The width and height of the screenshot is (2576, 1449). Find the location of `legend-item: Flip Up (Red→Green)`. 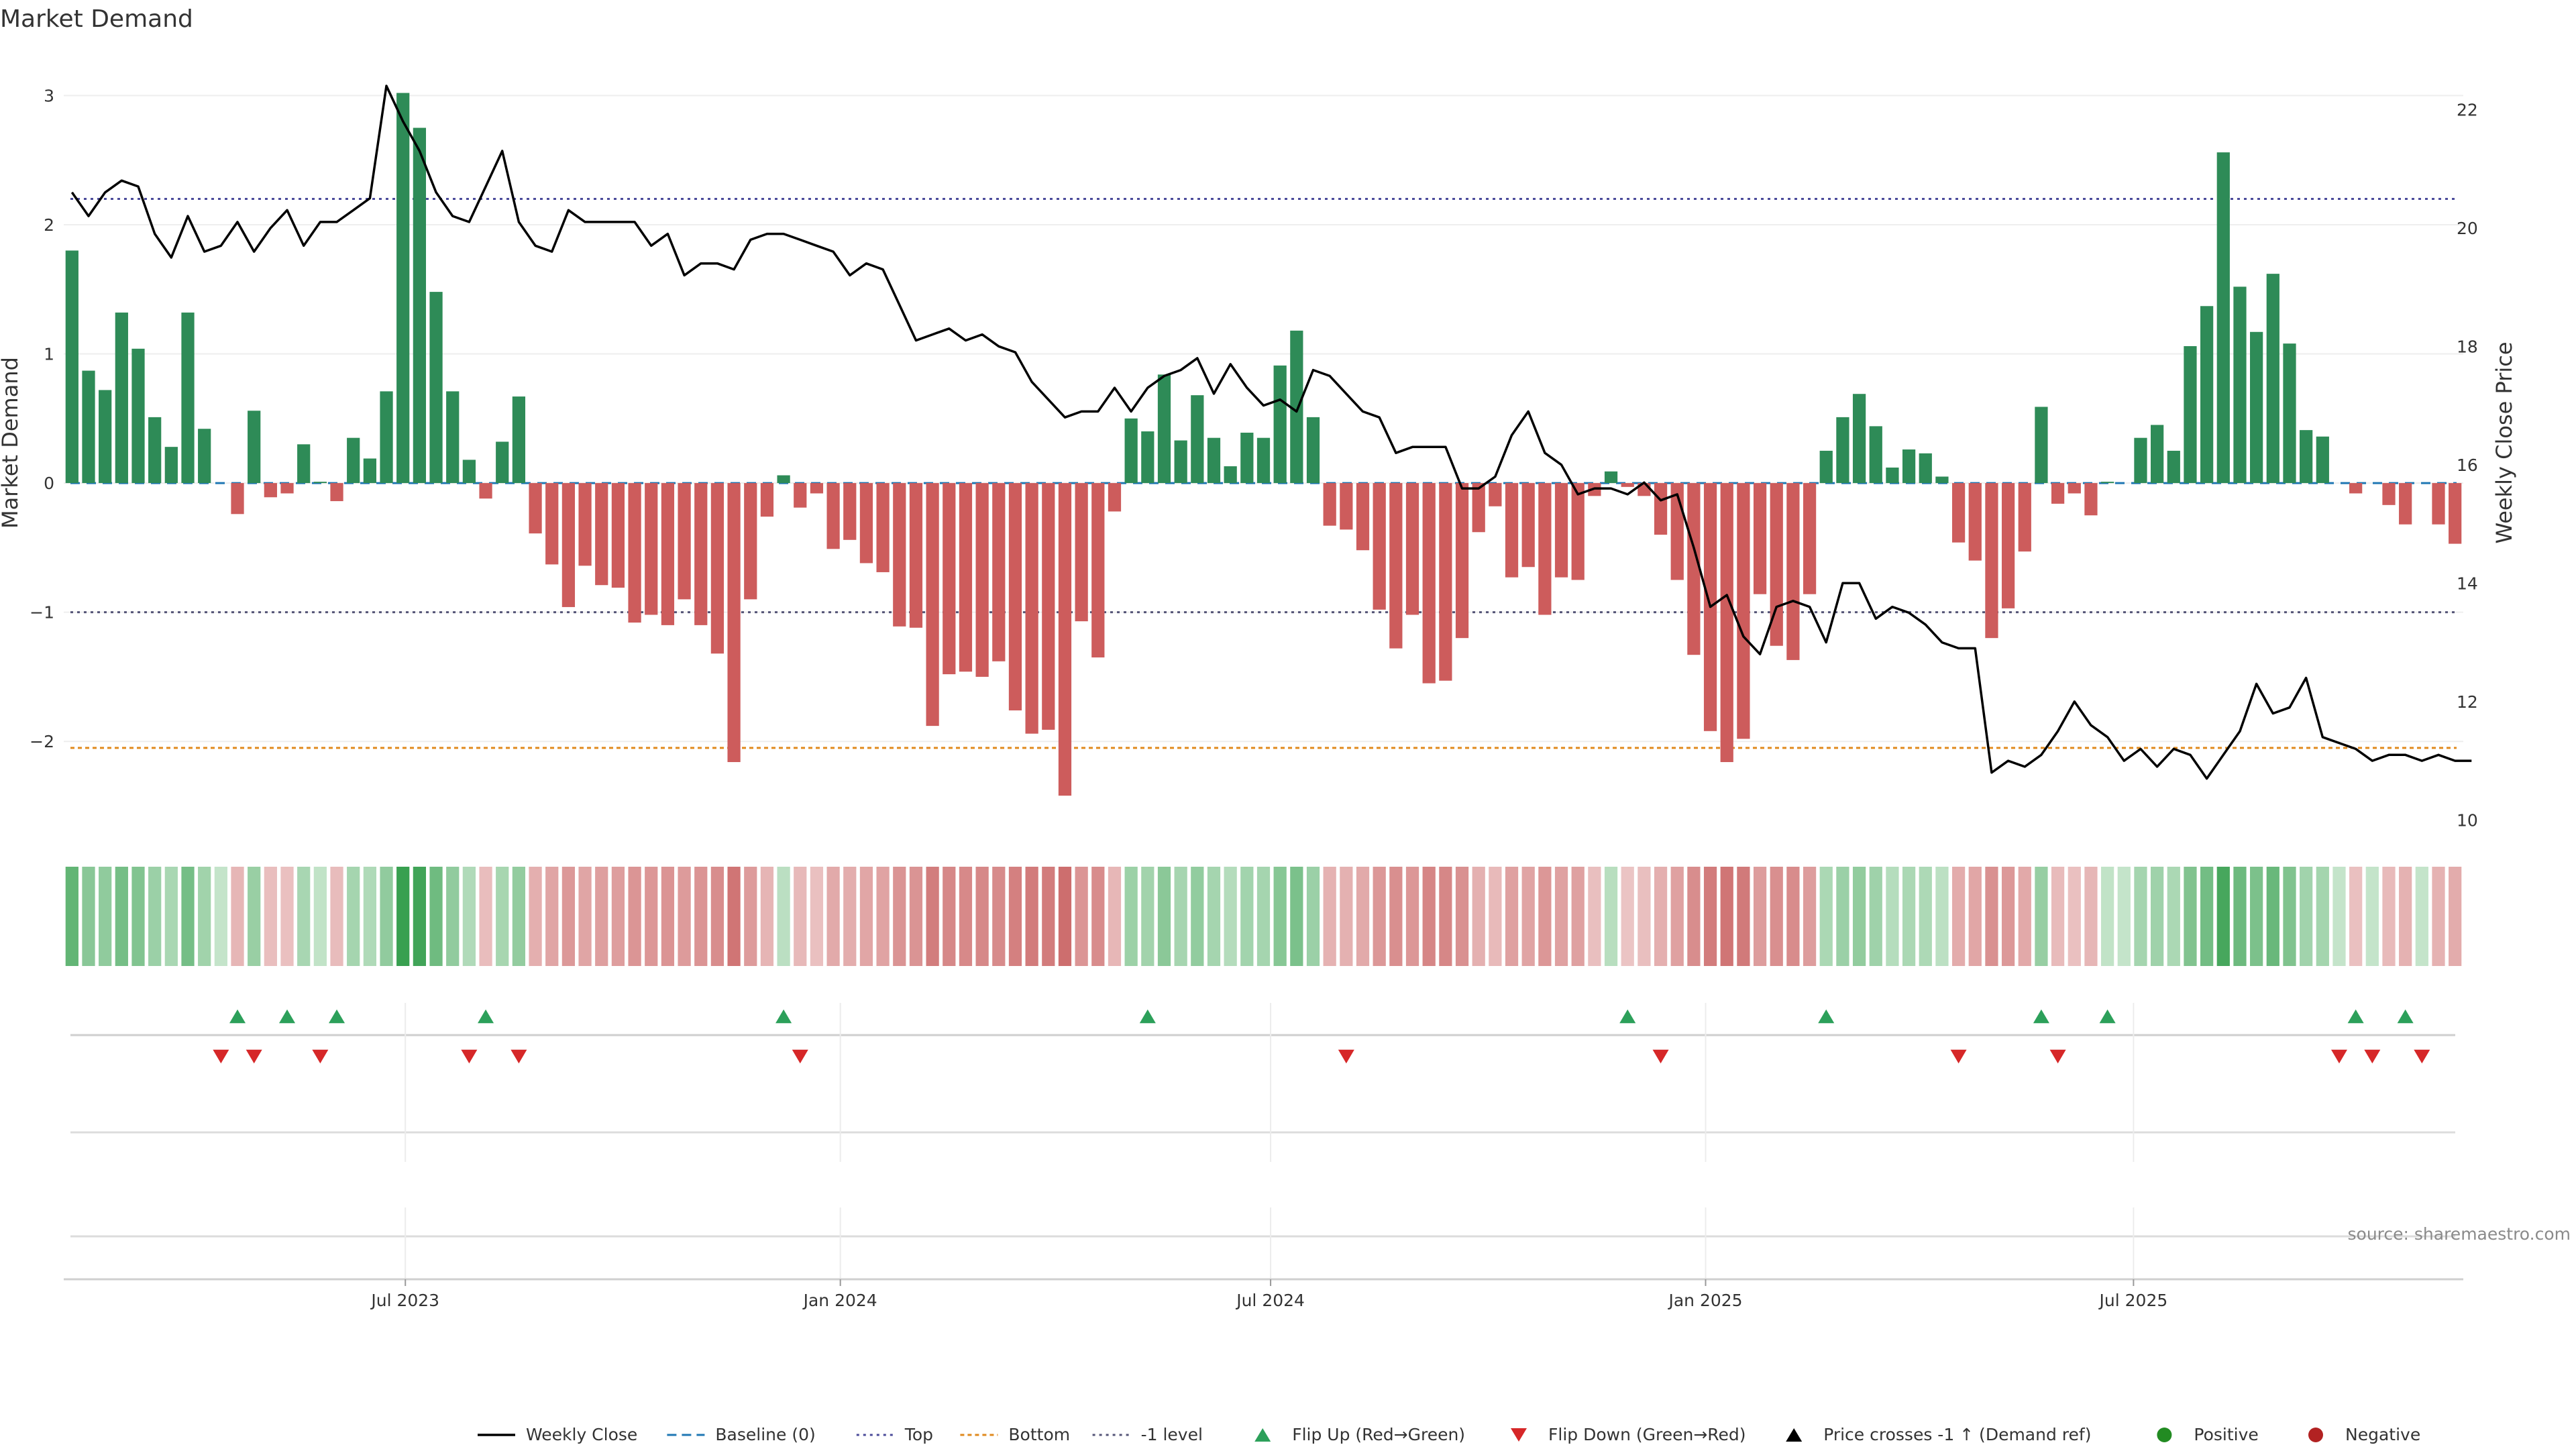

legend-item: Flip Up (Red→Green) is located at coordinates (1359, 1434).